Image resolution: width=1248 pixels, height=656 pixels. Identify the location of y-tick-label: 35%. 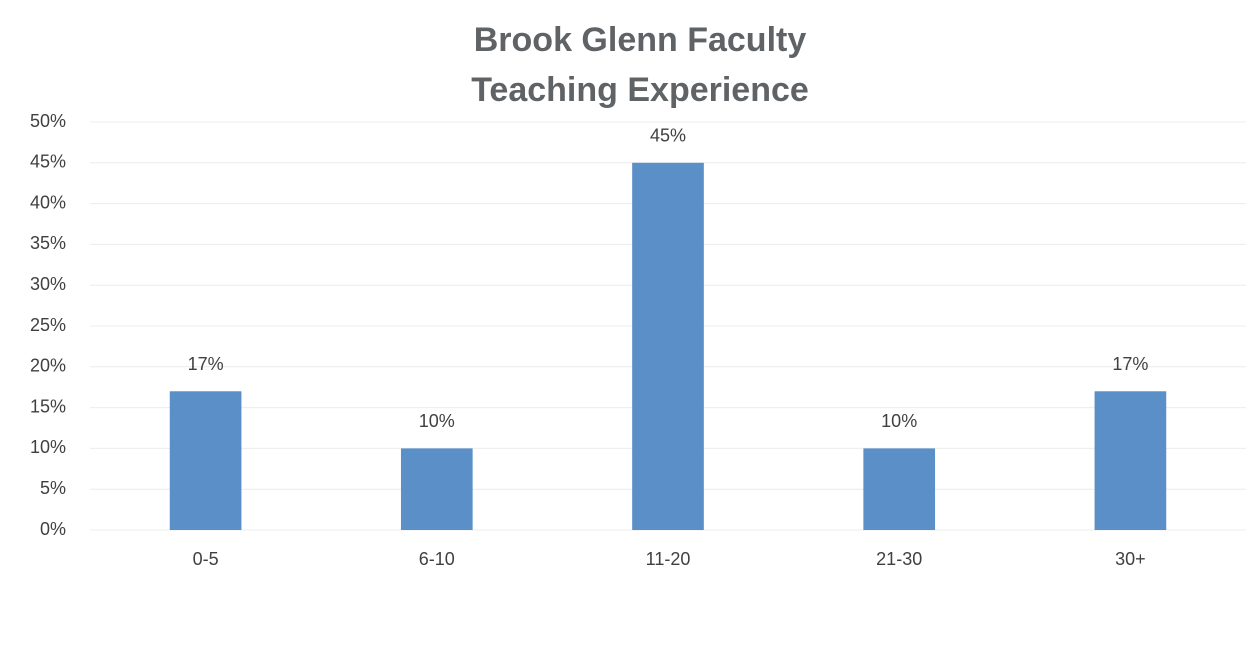
(48, 243).